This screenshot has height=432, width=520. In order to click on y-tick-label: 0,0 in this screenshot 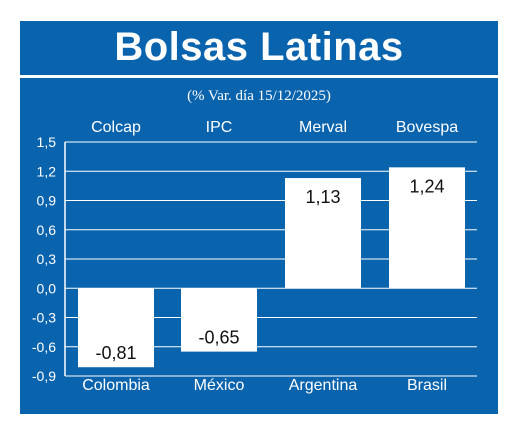, I will do `click(47, 288)`.